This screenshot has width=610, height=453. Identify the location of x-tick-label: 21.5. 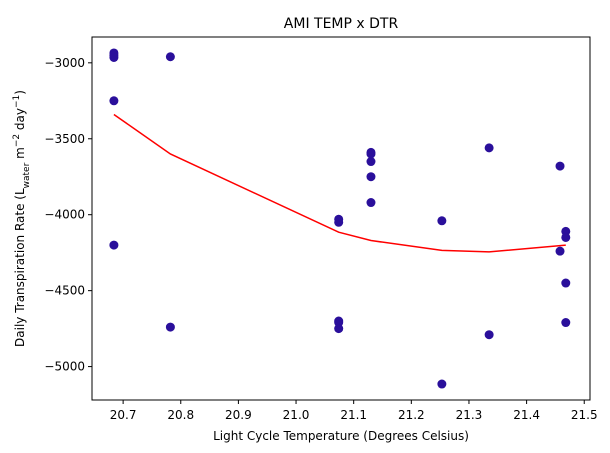
(584, 415).